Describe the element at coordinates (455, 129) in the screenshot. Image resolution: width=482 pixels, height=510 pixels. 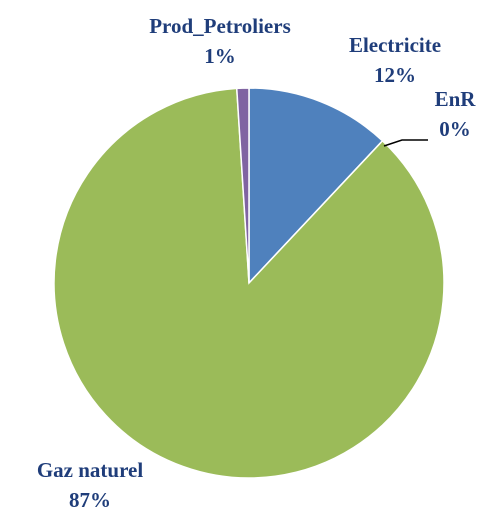
I see `slice-value: 0%` at that location.